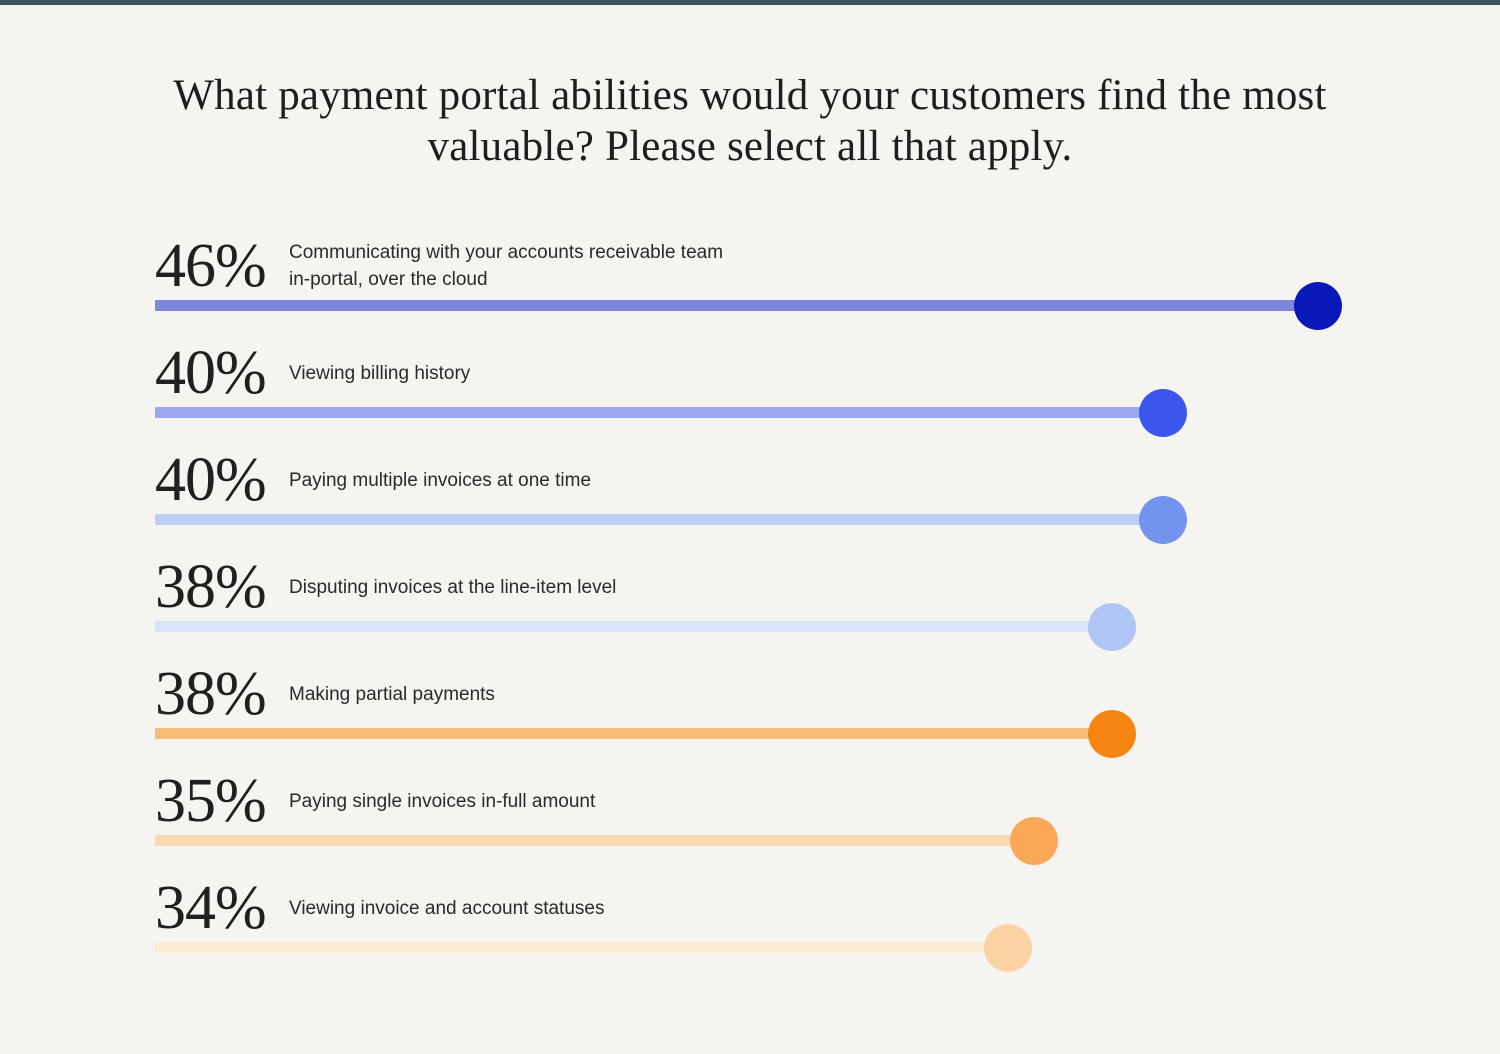  What do you see at coordinates (442, 801) in the screenshot?
I see `category-label: Paying single invoices in-full amount` at bounding box center [442, 801].